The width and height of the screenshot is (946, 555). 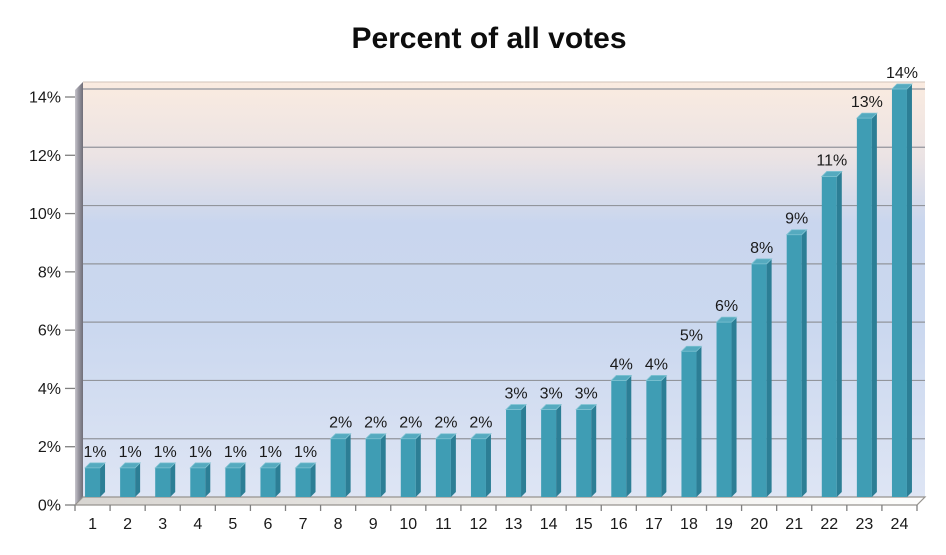 I want to click on x-axis-label: 17, so click(x=654, y=524).